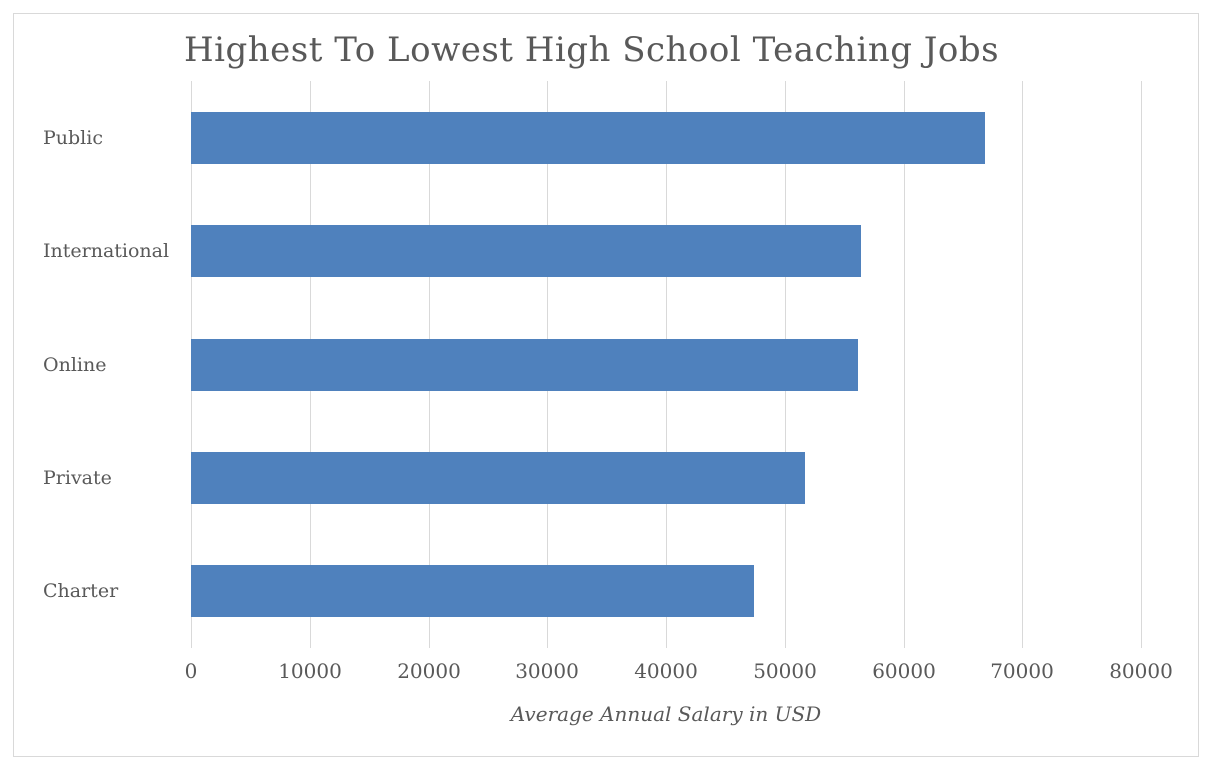 The height and width of the screenshot is (784, 1217). Describe the element at coordinates (191, 671) in the screenshot. I see `x-tick-label-0: 0` at that location.